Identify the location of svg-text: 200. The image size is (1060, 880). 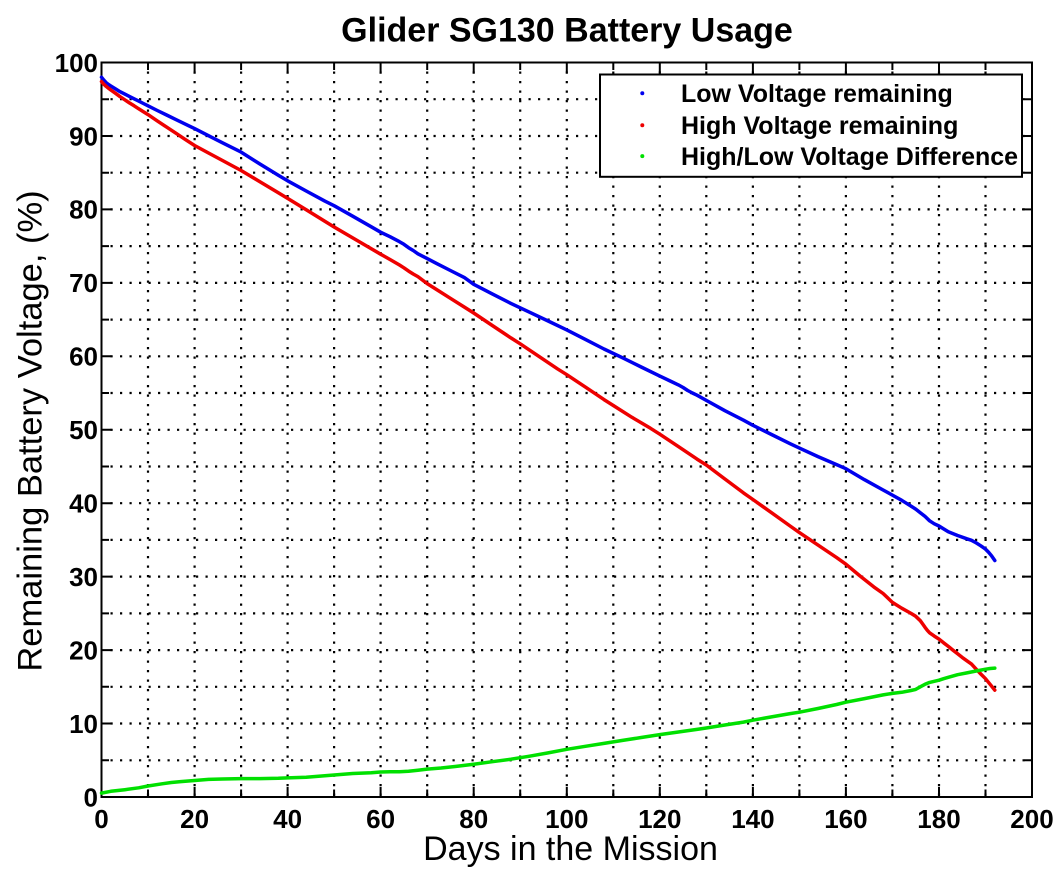
(1031, 819).